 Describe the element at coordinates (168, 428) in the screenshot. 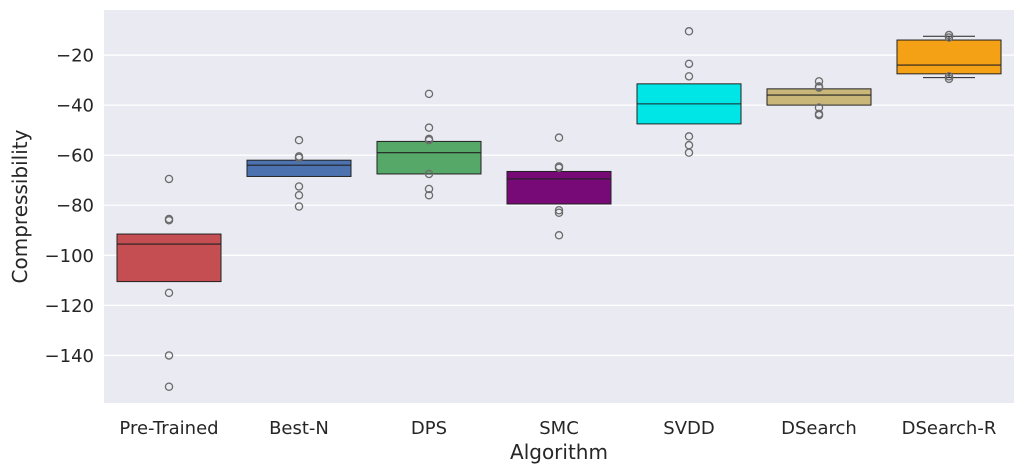

I see `x-tick-label: Pre-Trained` at that location.